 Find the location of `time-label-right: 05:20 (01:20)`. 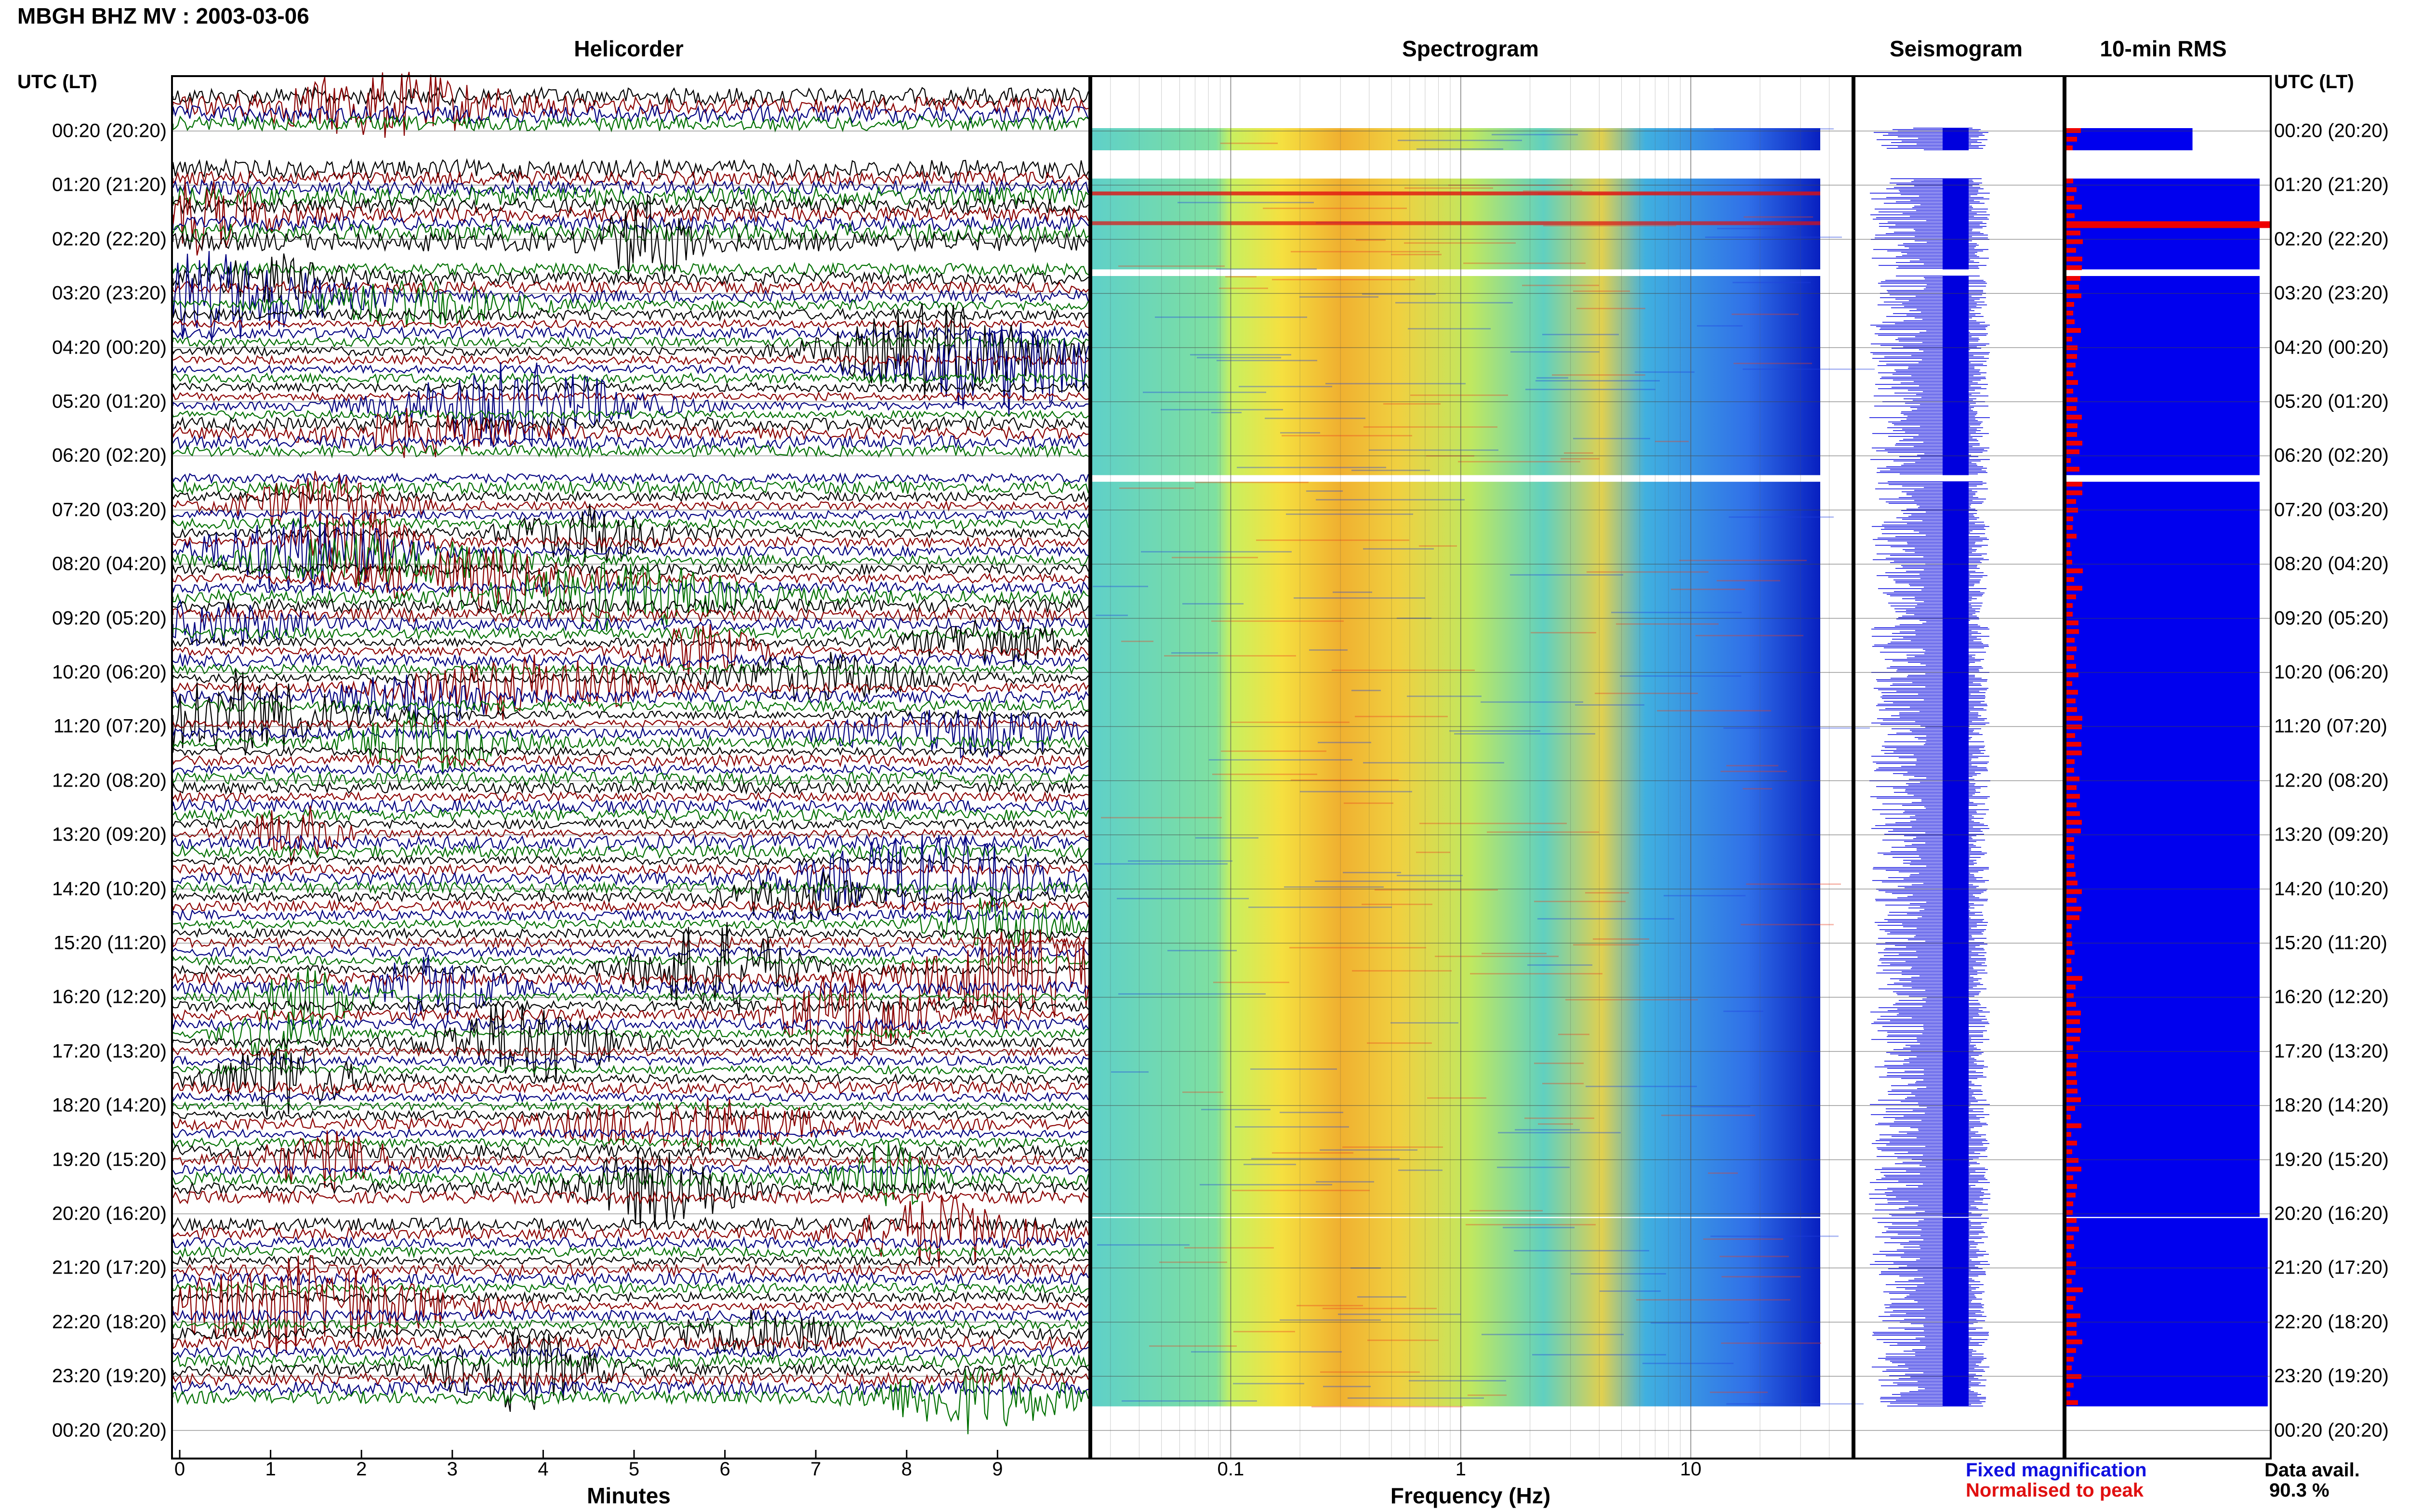

time-label-right: 05:20 (01:20) is located at coordinates (2331, 401).